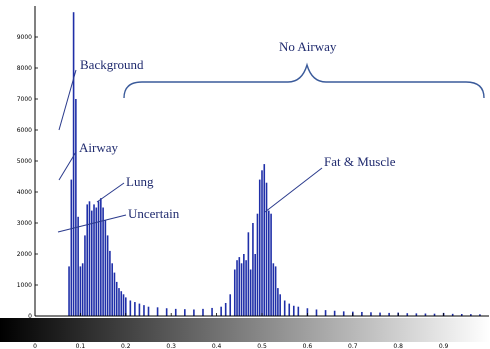 This screenshot has width=490, height=349. Describe the element at coordinates (67, 100) in the screenshot. I see `background-pointer` at that location.